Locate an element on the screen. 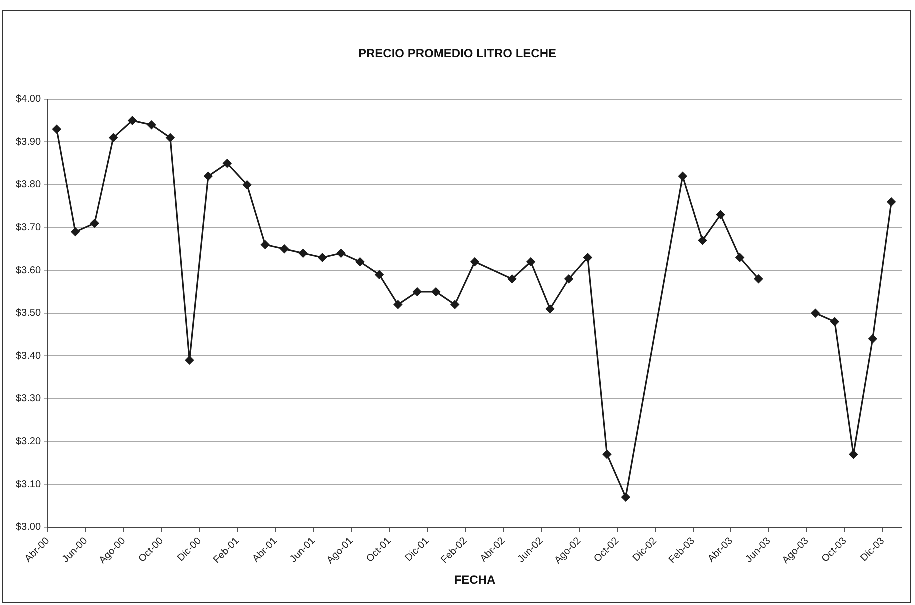 This screenshot has height=605, width=915. y-tick-label: $3.10 is located at coordinates (29, 484).